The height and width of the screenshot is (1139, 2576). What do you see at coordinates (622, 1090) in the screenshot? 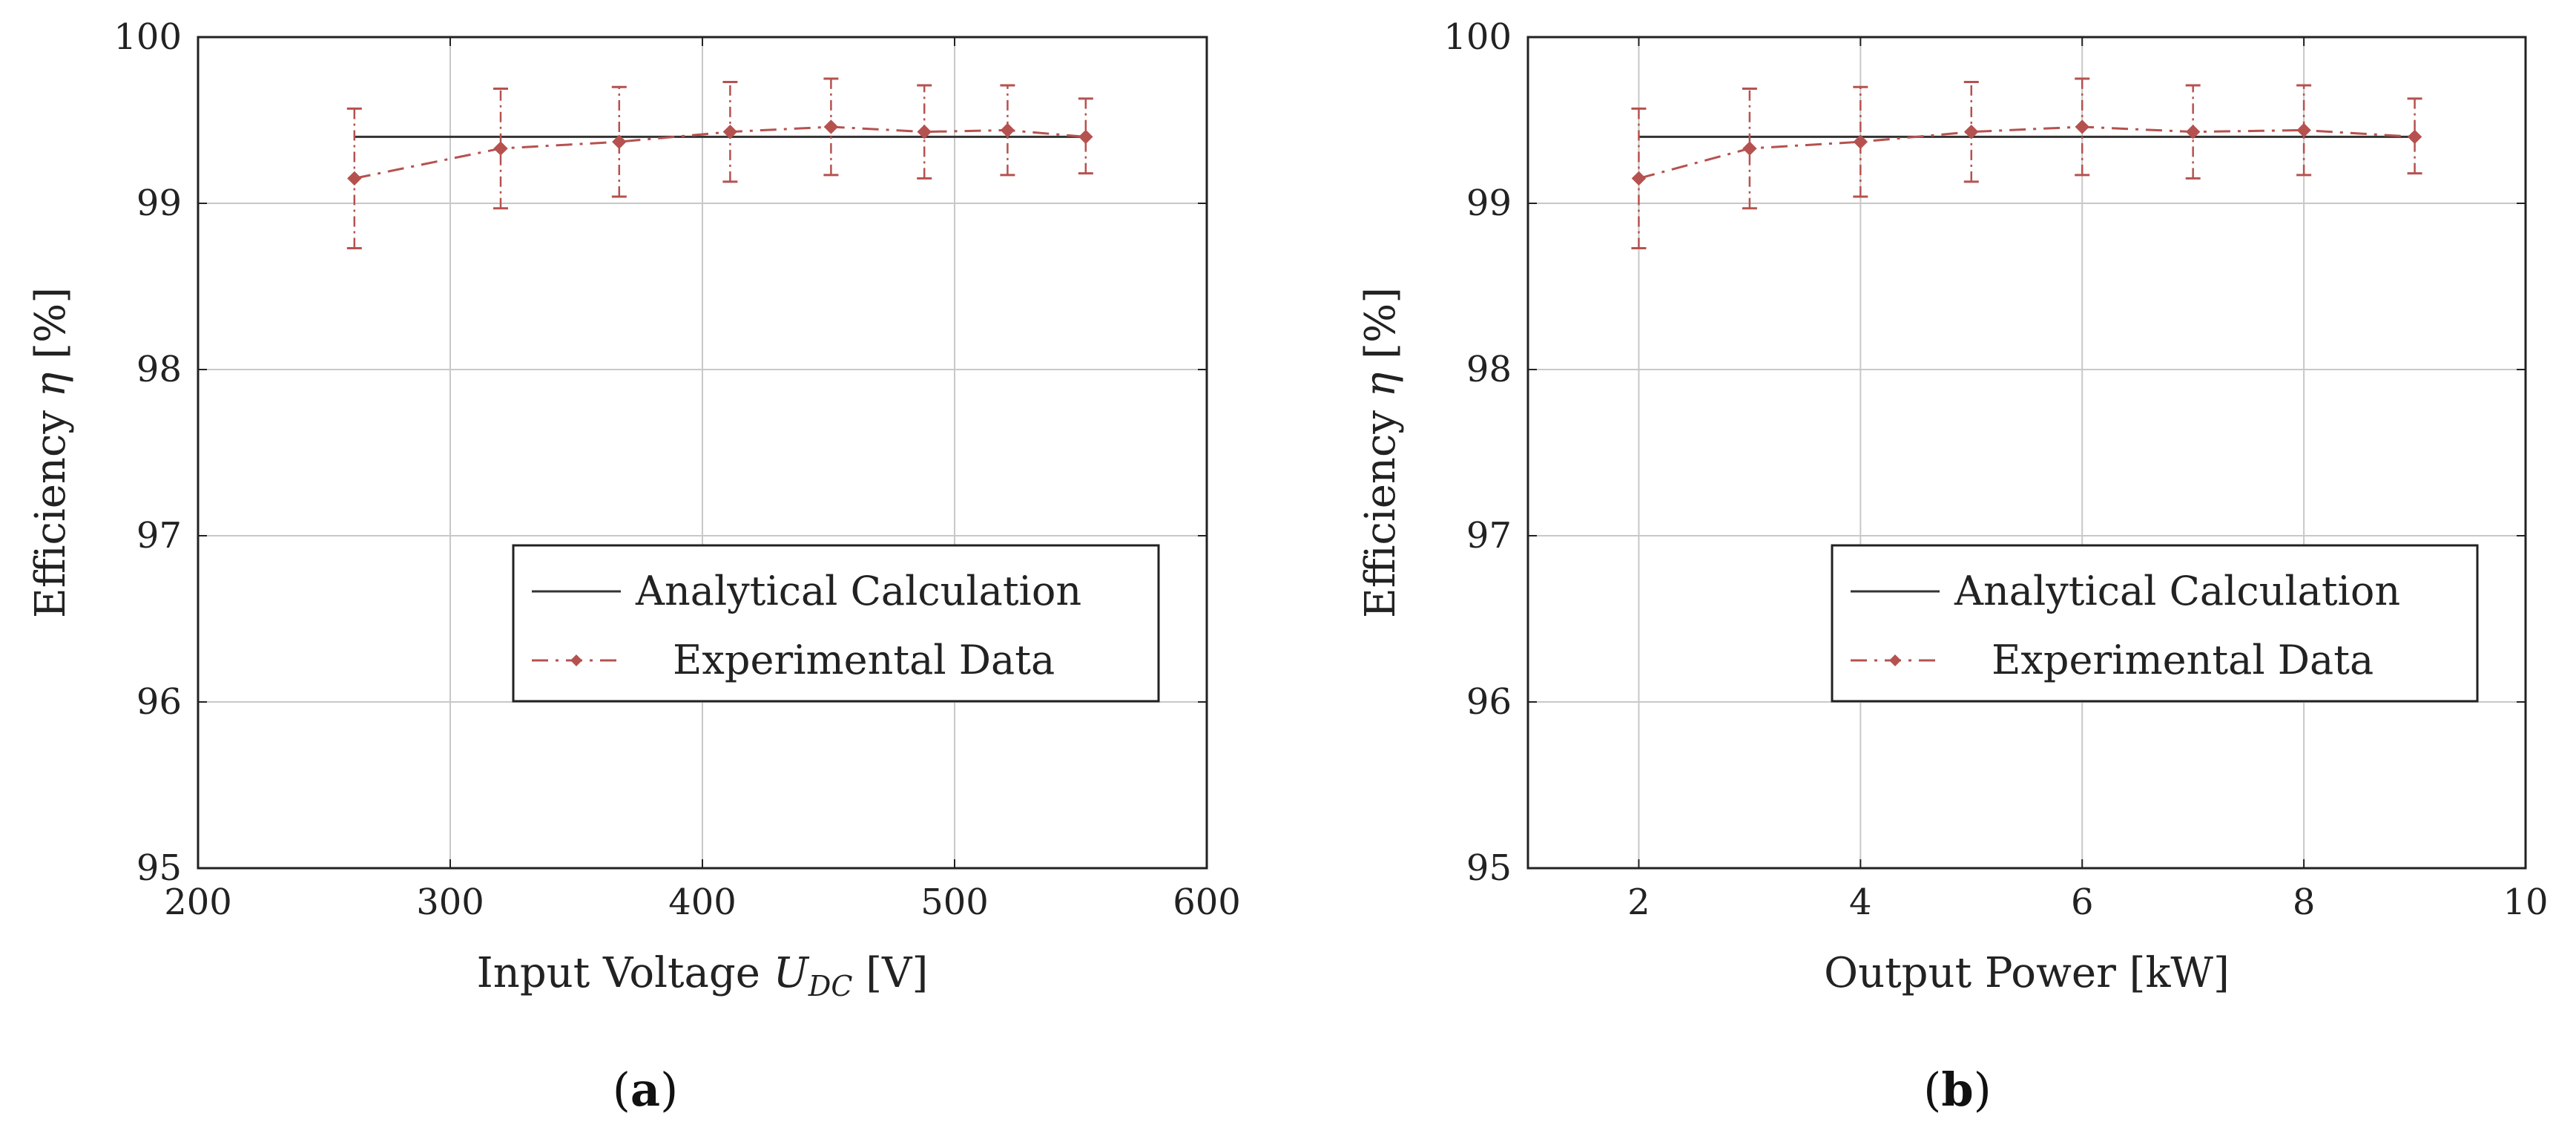
I see `caption-a-open: (` at bounding box center [622, 1090].